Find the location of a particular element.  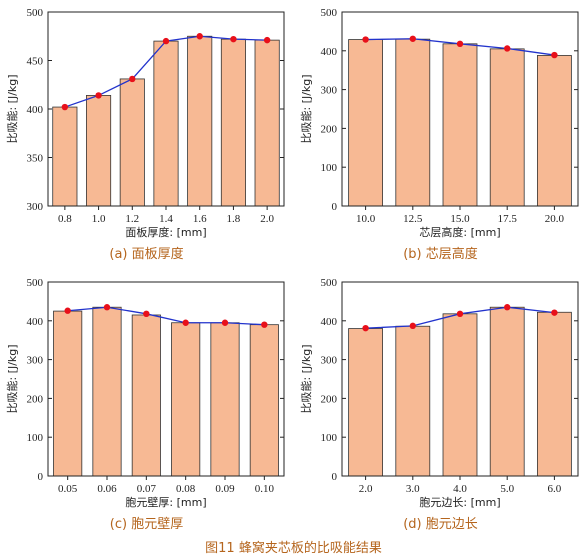

x-axis-label: 胞元边长: [mm] is located at coordinates (459, 502).